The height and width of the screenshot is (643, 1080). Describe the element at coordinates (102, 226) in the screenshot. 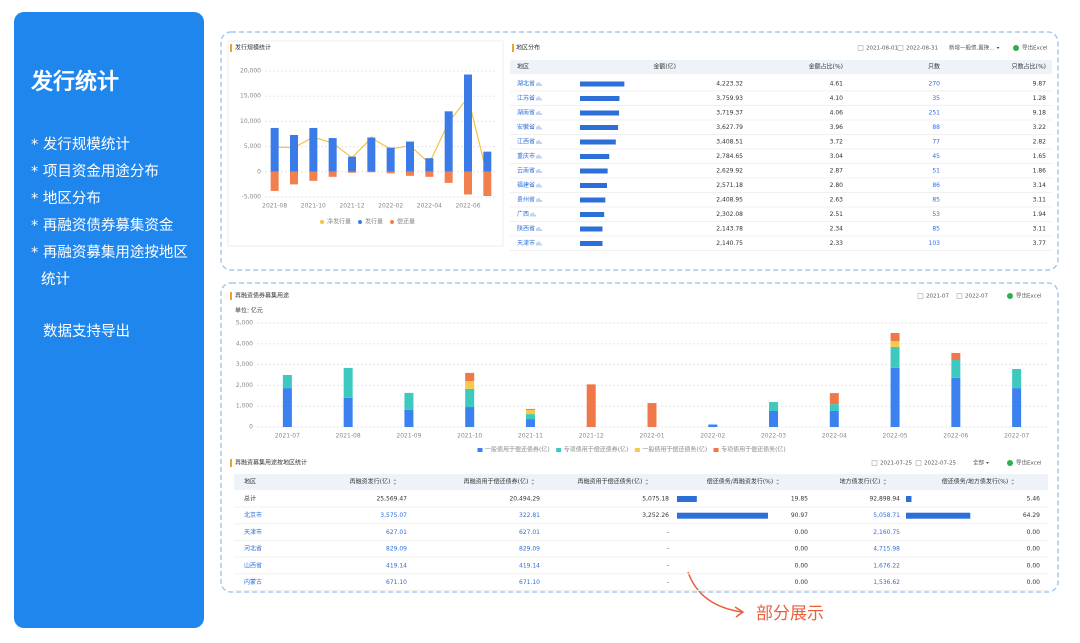

I see `sidebar-item: * 再融资债券募集资金` at that location.